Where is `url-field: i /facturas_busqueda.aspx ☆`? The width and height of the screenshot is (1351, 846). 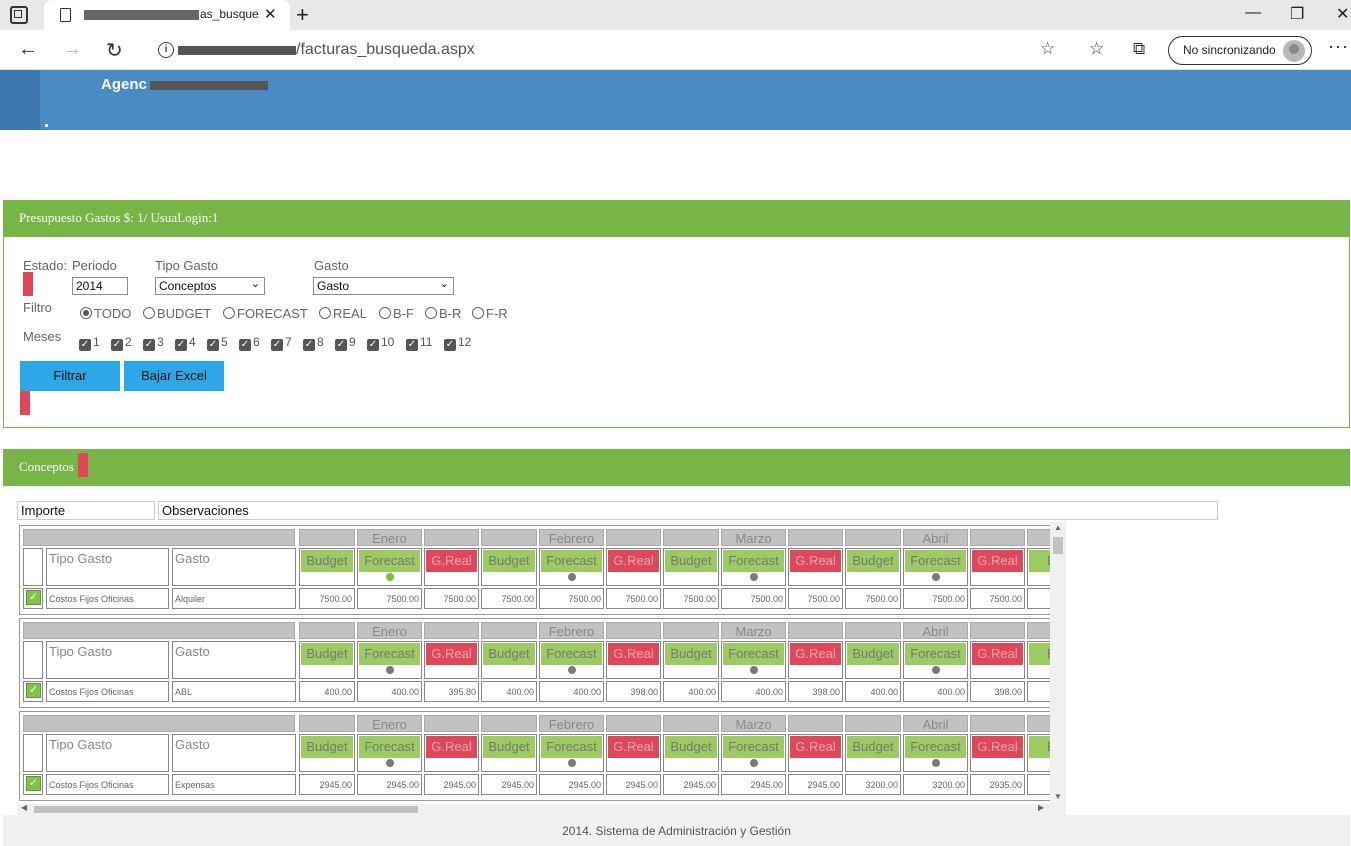 url-field: i /facturas_busqueda.aspx ☆ is located at coordinates (608, 50).